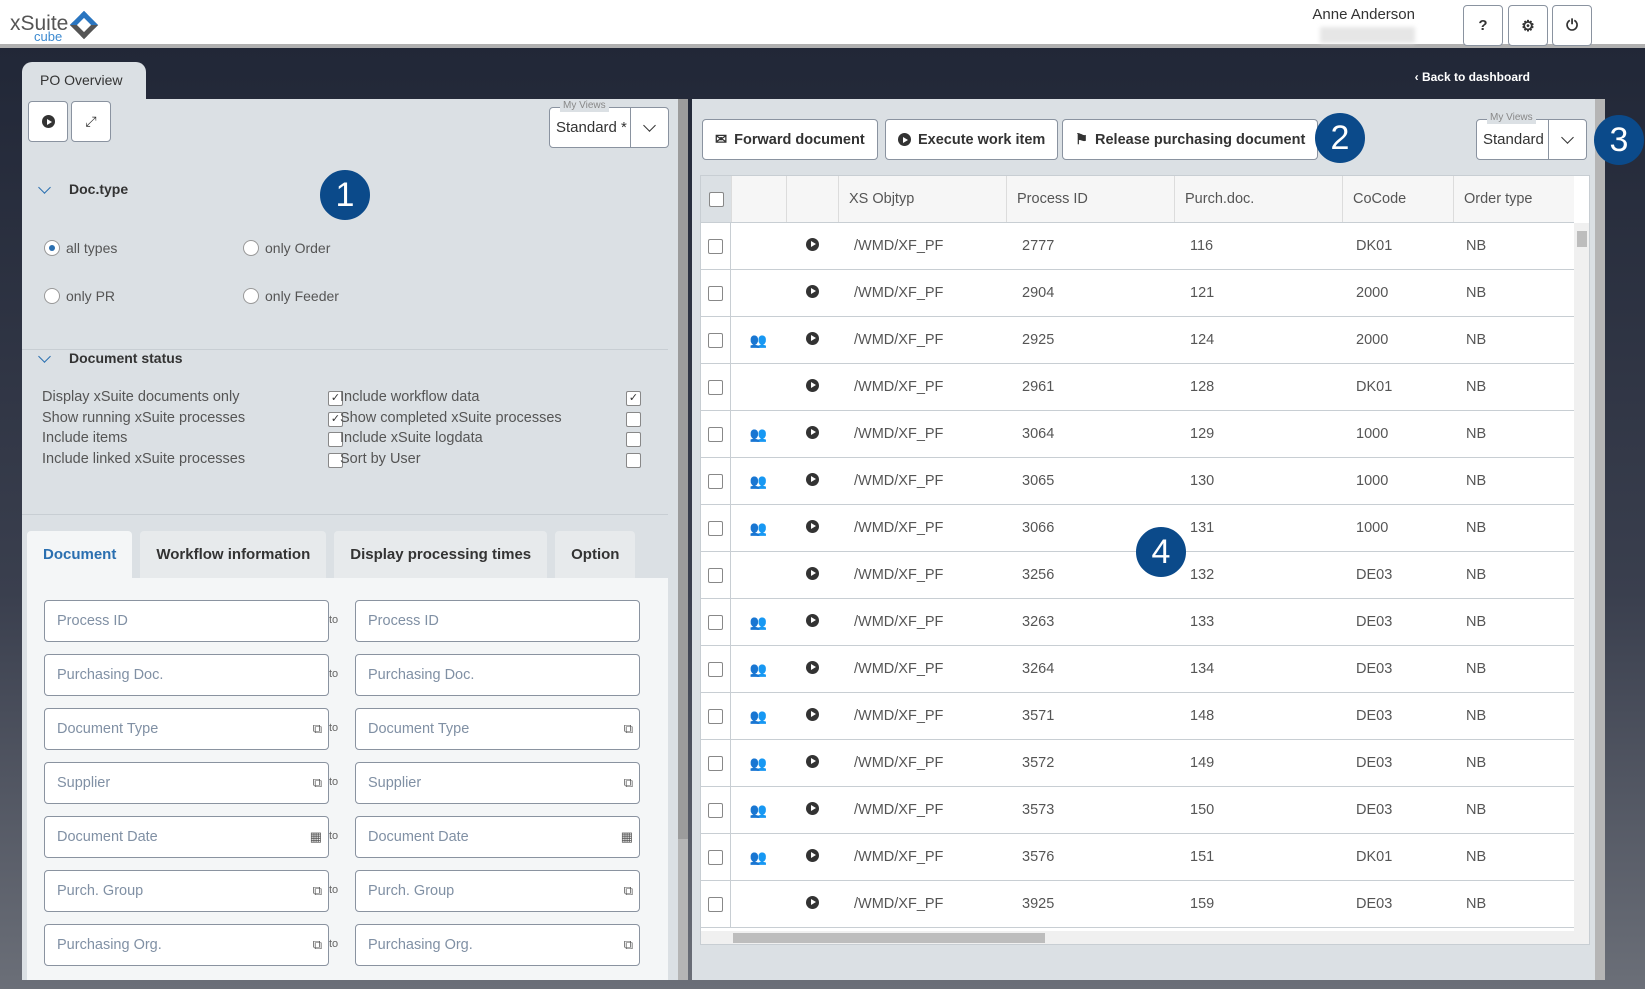  I want to click on column-header: XS Objtyp, so click(922, 199).